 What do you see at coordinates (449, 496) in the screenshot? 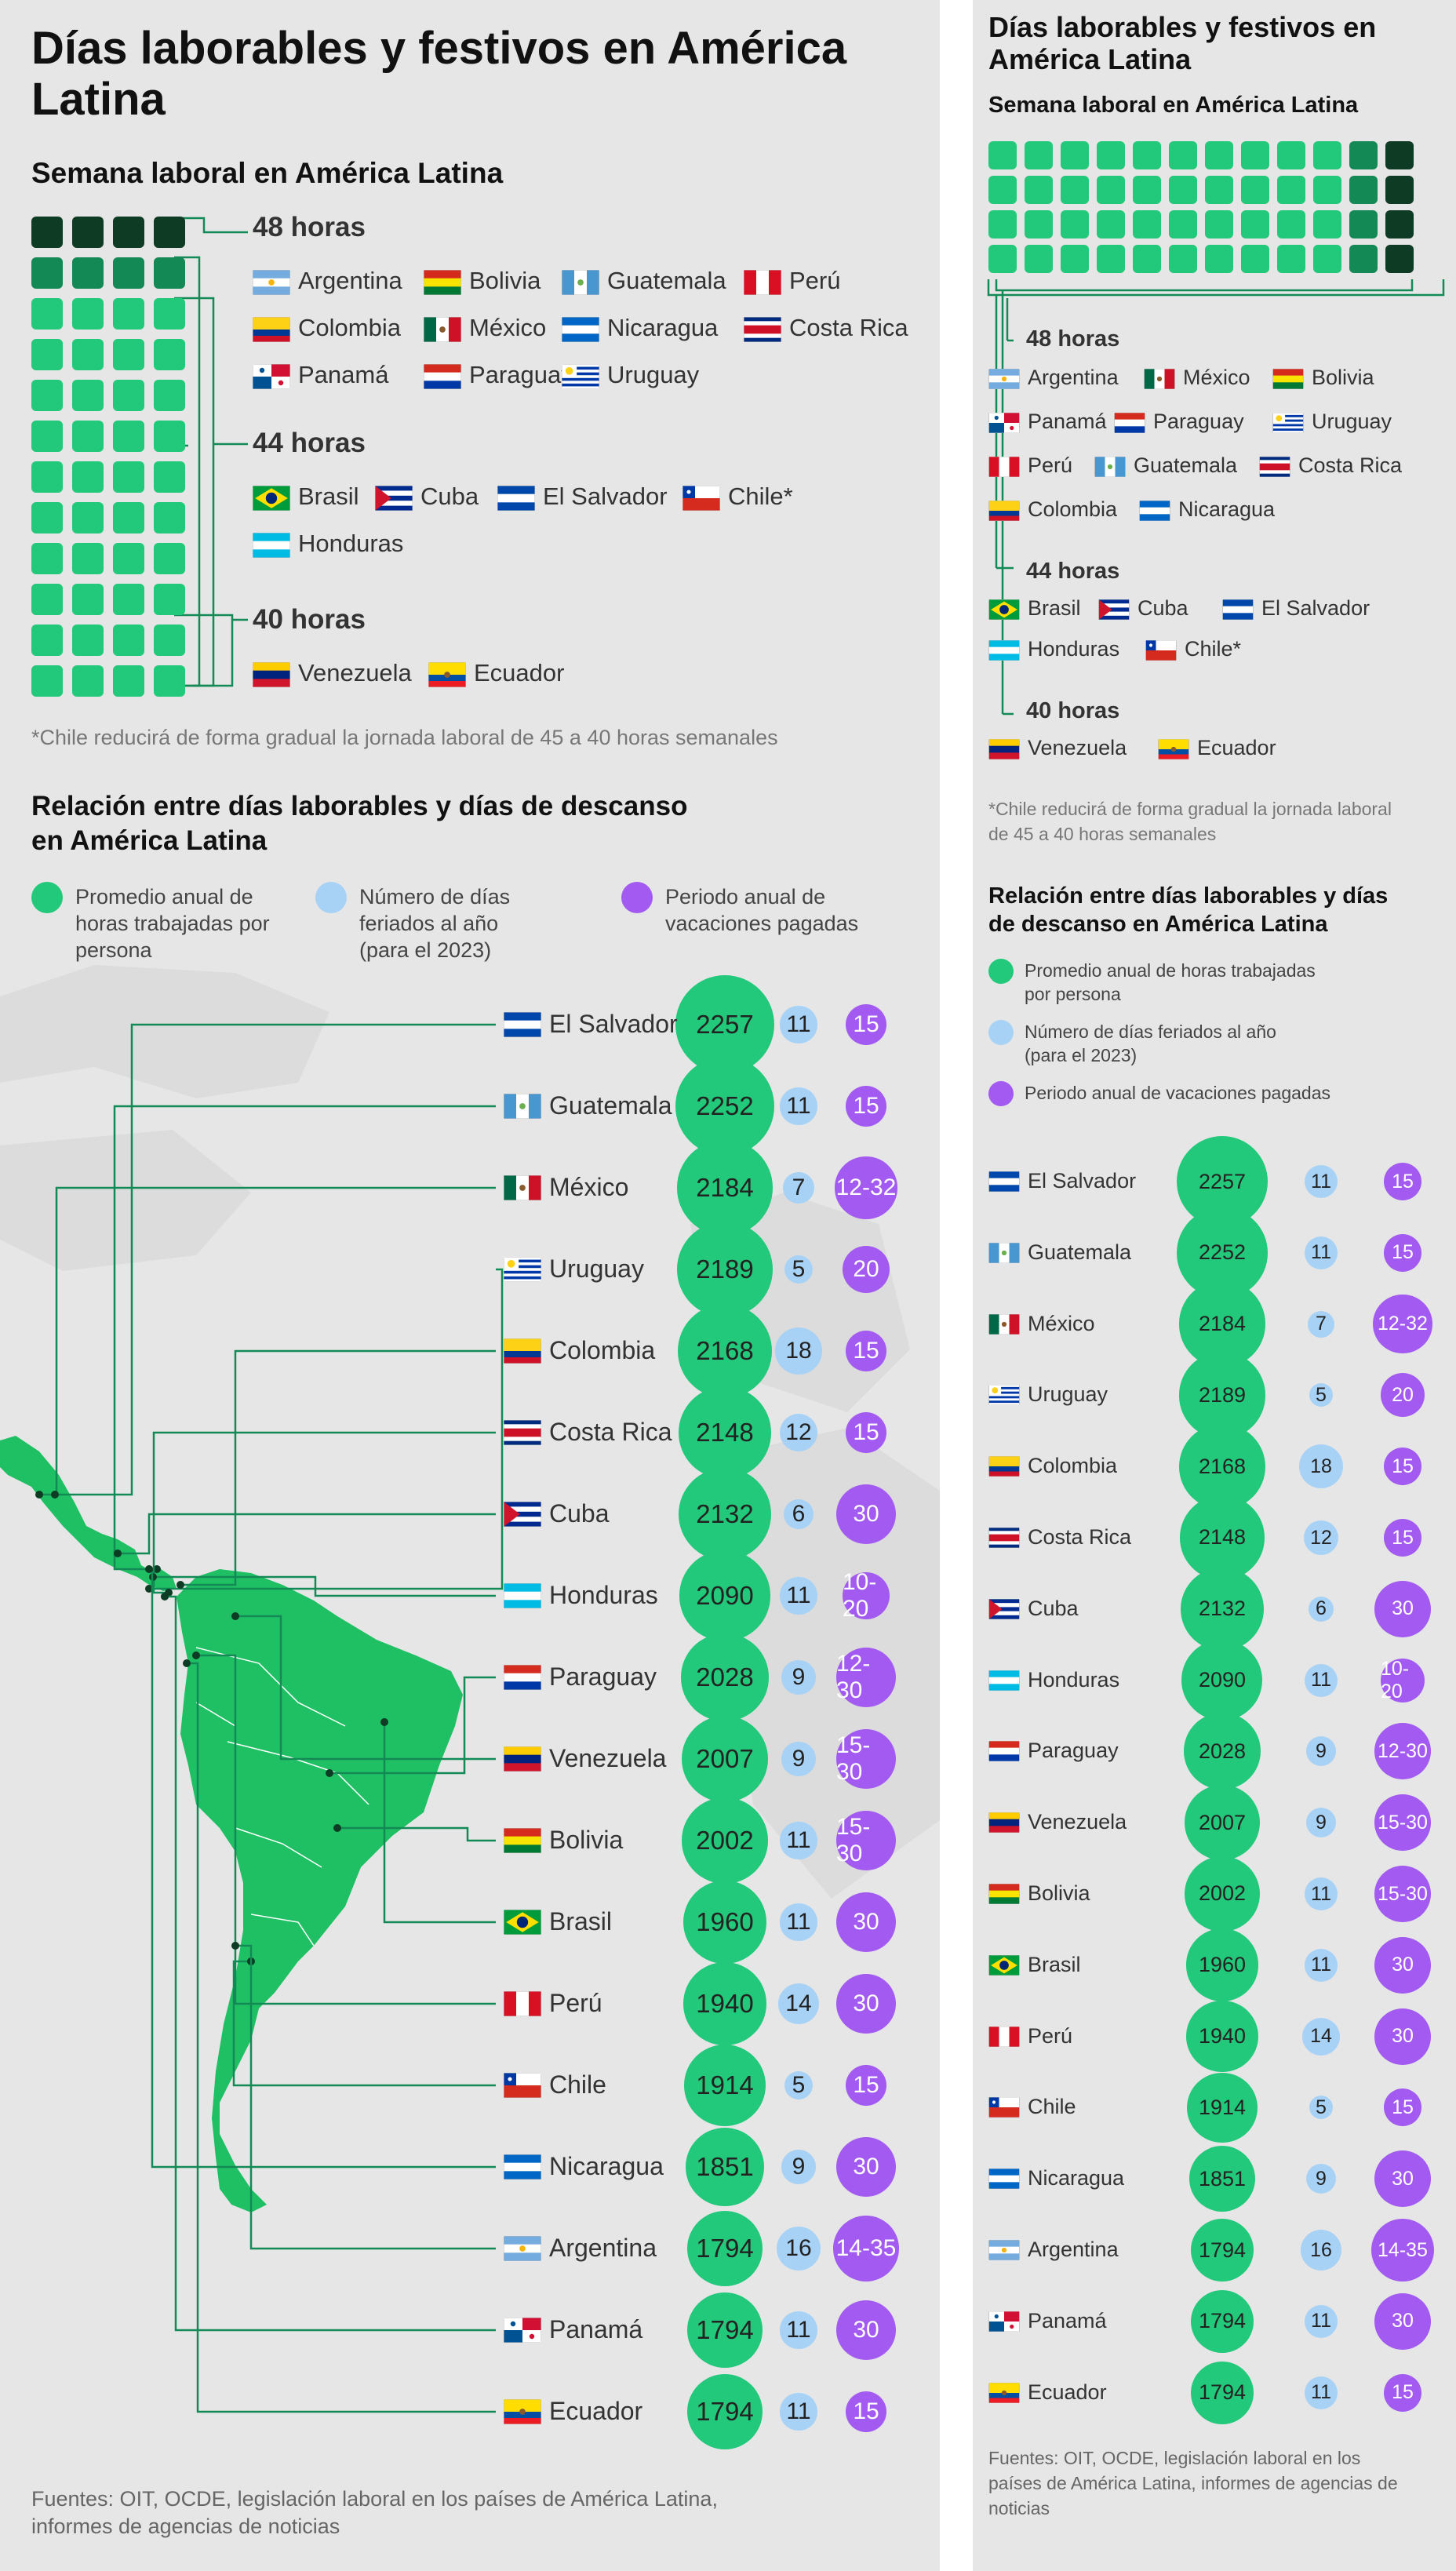
I see `week-country-label: Cuba` at bounding box center [449, 496].